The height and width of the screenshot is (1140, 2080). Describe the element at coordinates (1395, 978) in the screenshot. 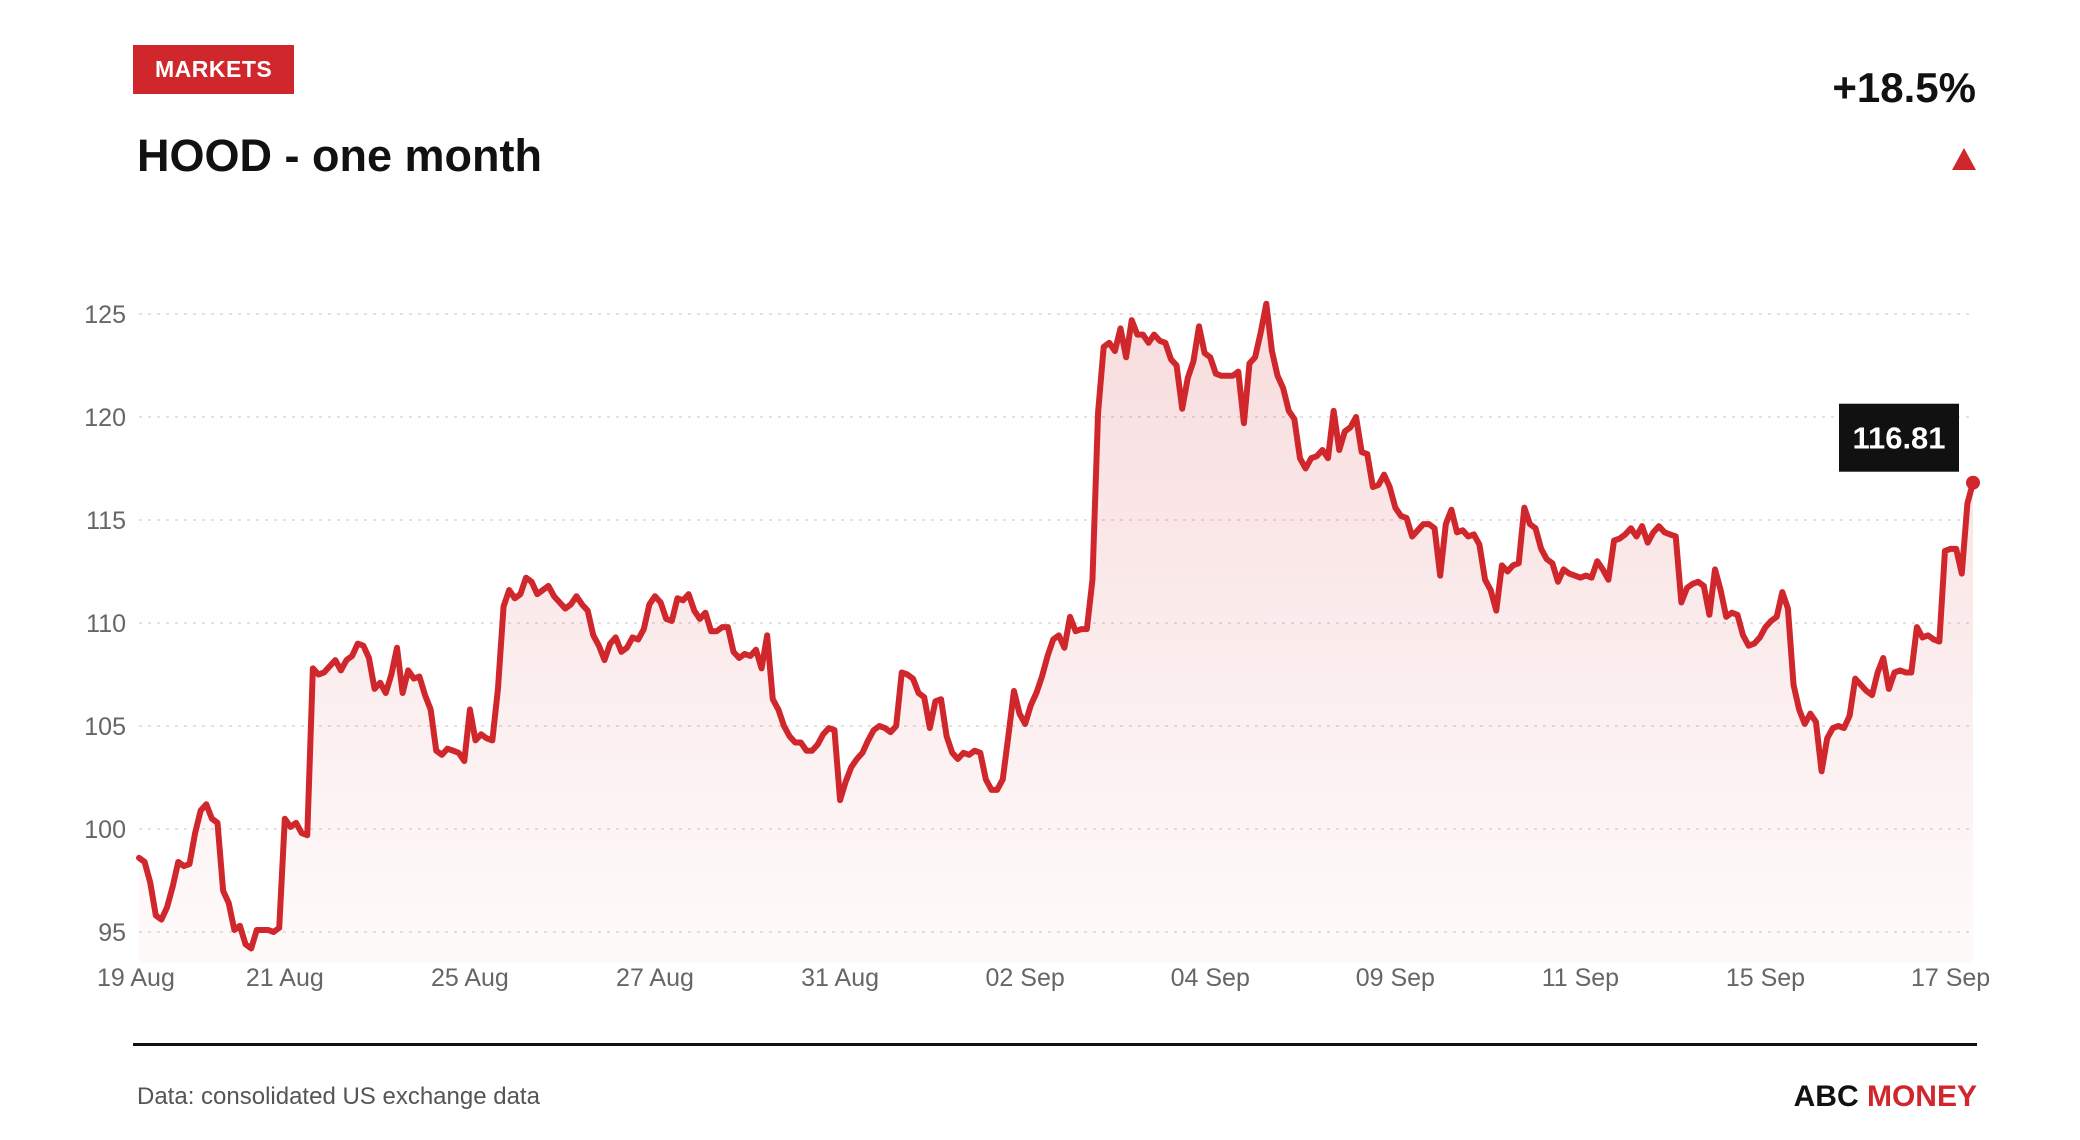

I see `x-tick-label-7: 09 Sep` at that location.